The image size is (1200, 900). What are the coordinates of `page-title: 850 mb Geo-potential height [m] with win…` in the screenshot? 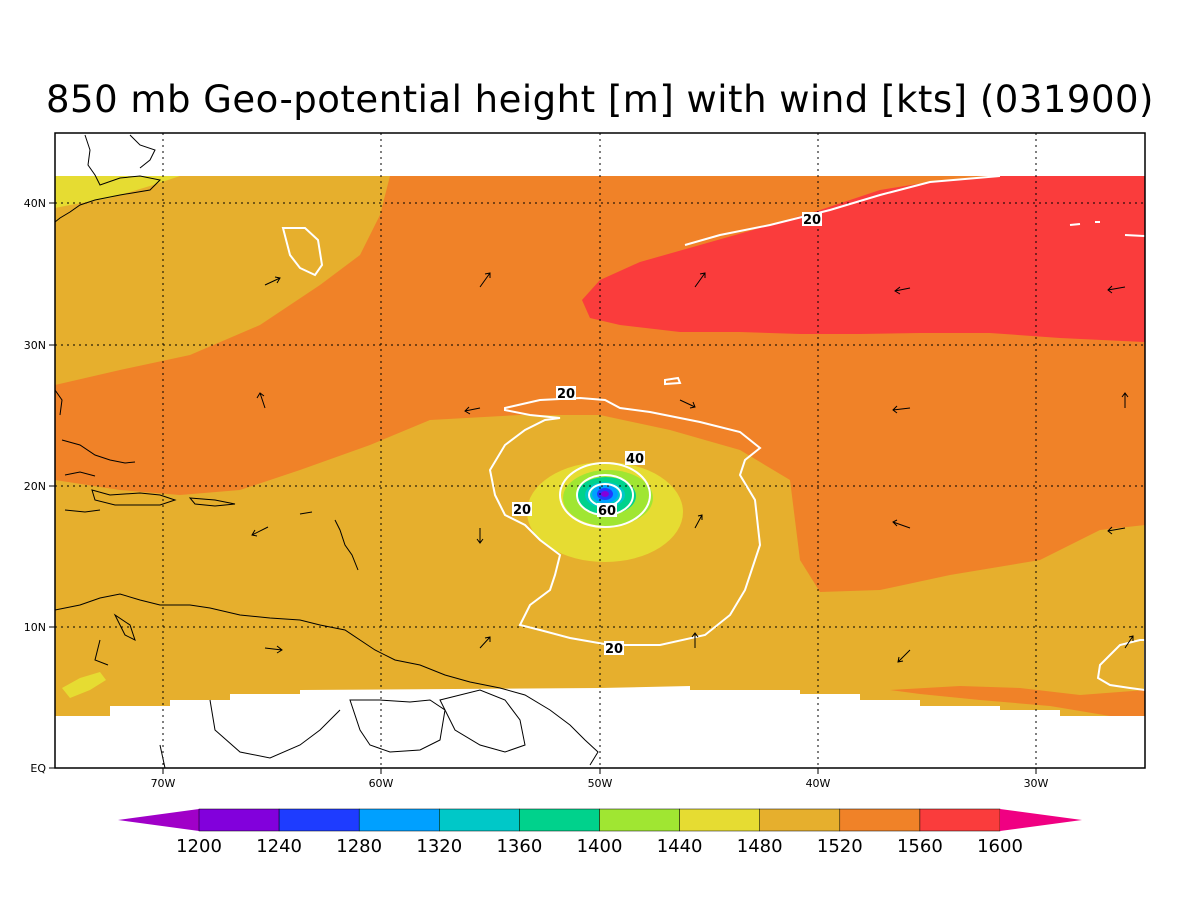 It's located at (600, 99).